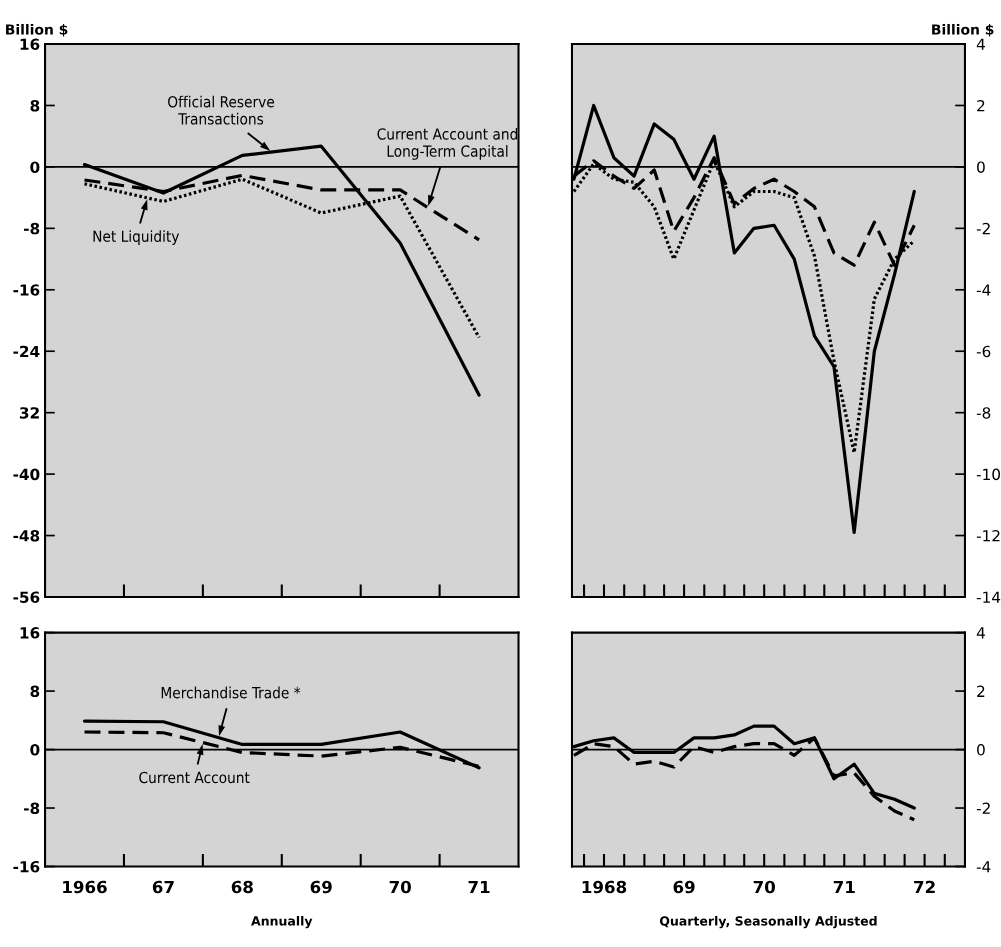  What do you see at coordinates (447, 143) in the screenshot?
I see `series-label: Current Account and Long-Term Capital` at bounding box center [447, 143].